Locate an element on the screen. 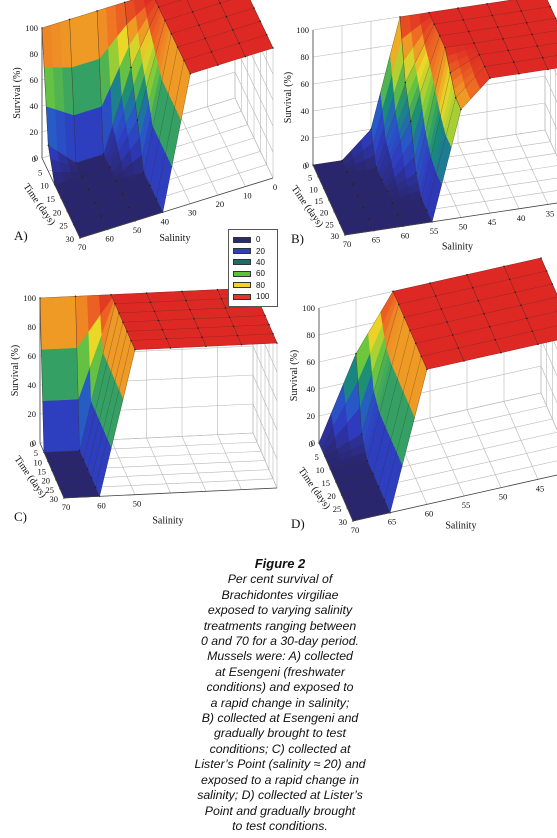  survival-surface is located at coordinates (158, 393).